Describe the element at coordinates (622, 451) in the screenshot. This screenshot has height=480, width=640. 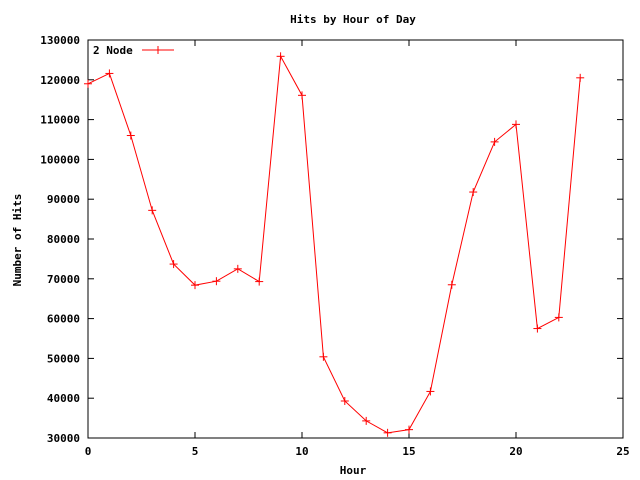
I see `x-tick-label: 25` at that location.